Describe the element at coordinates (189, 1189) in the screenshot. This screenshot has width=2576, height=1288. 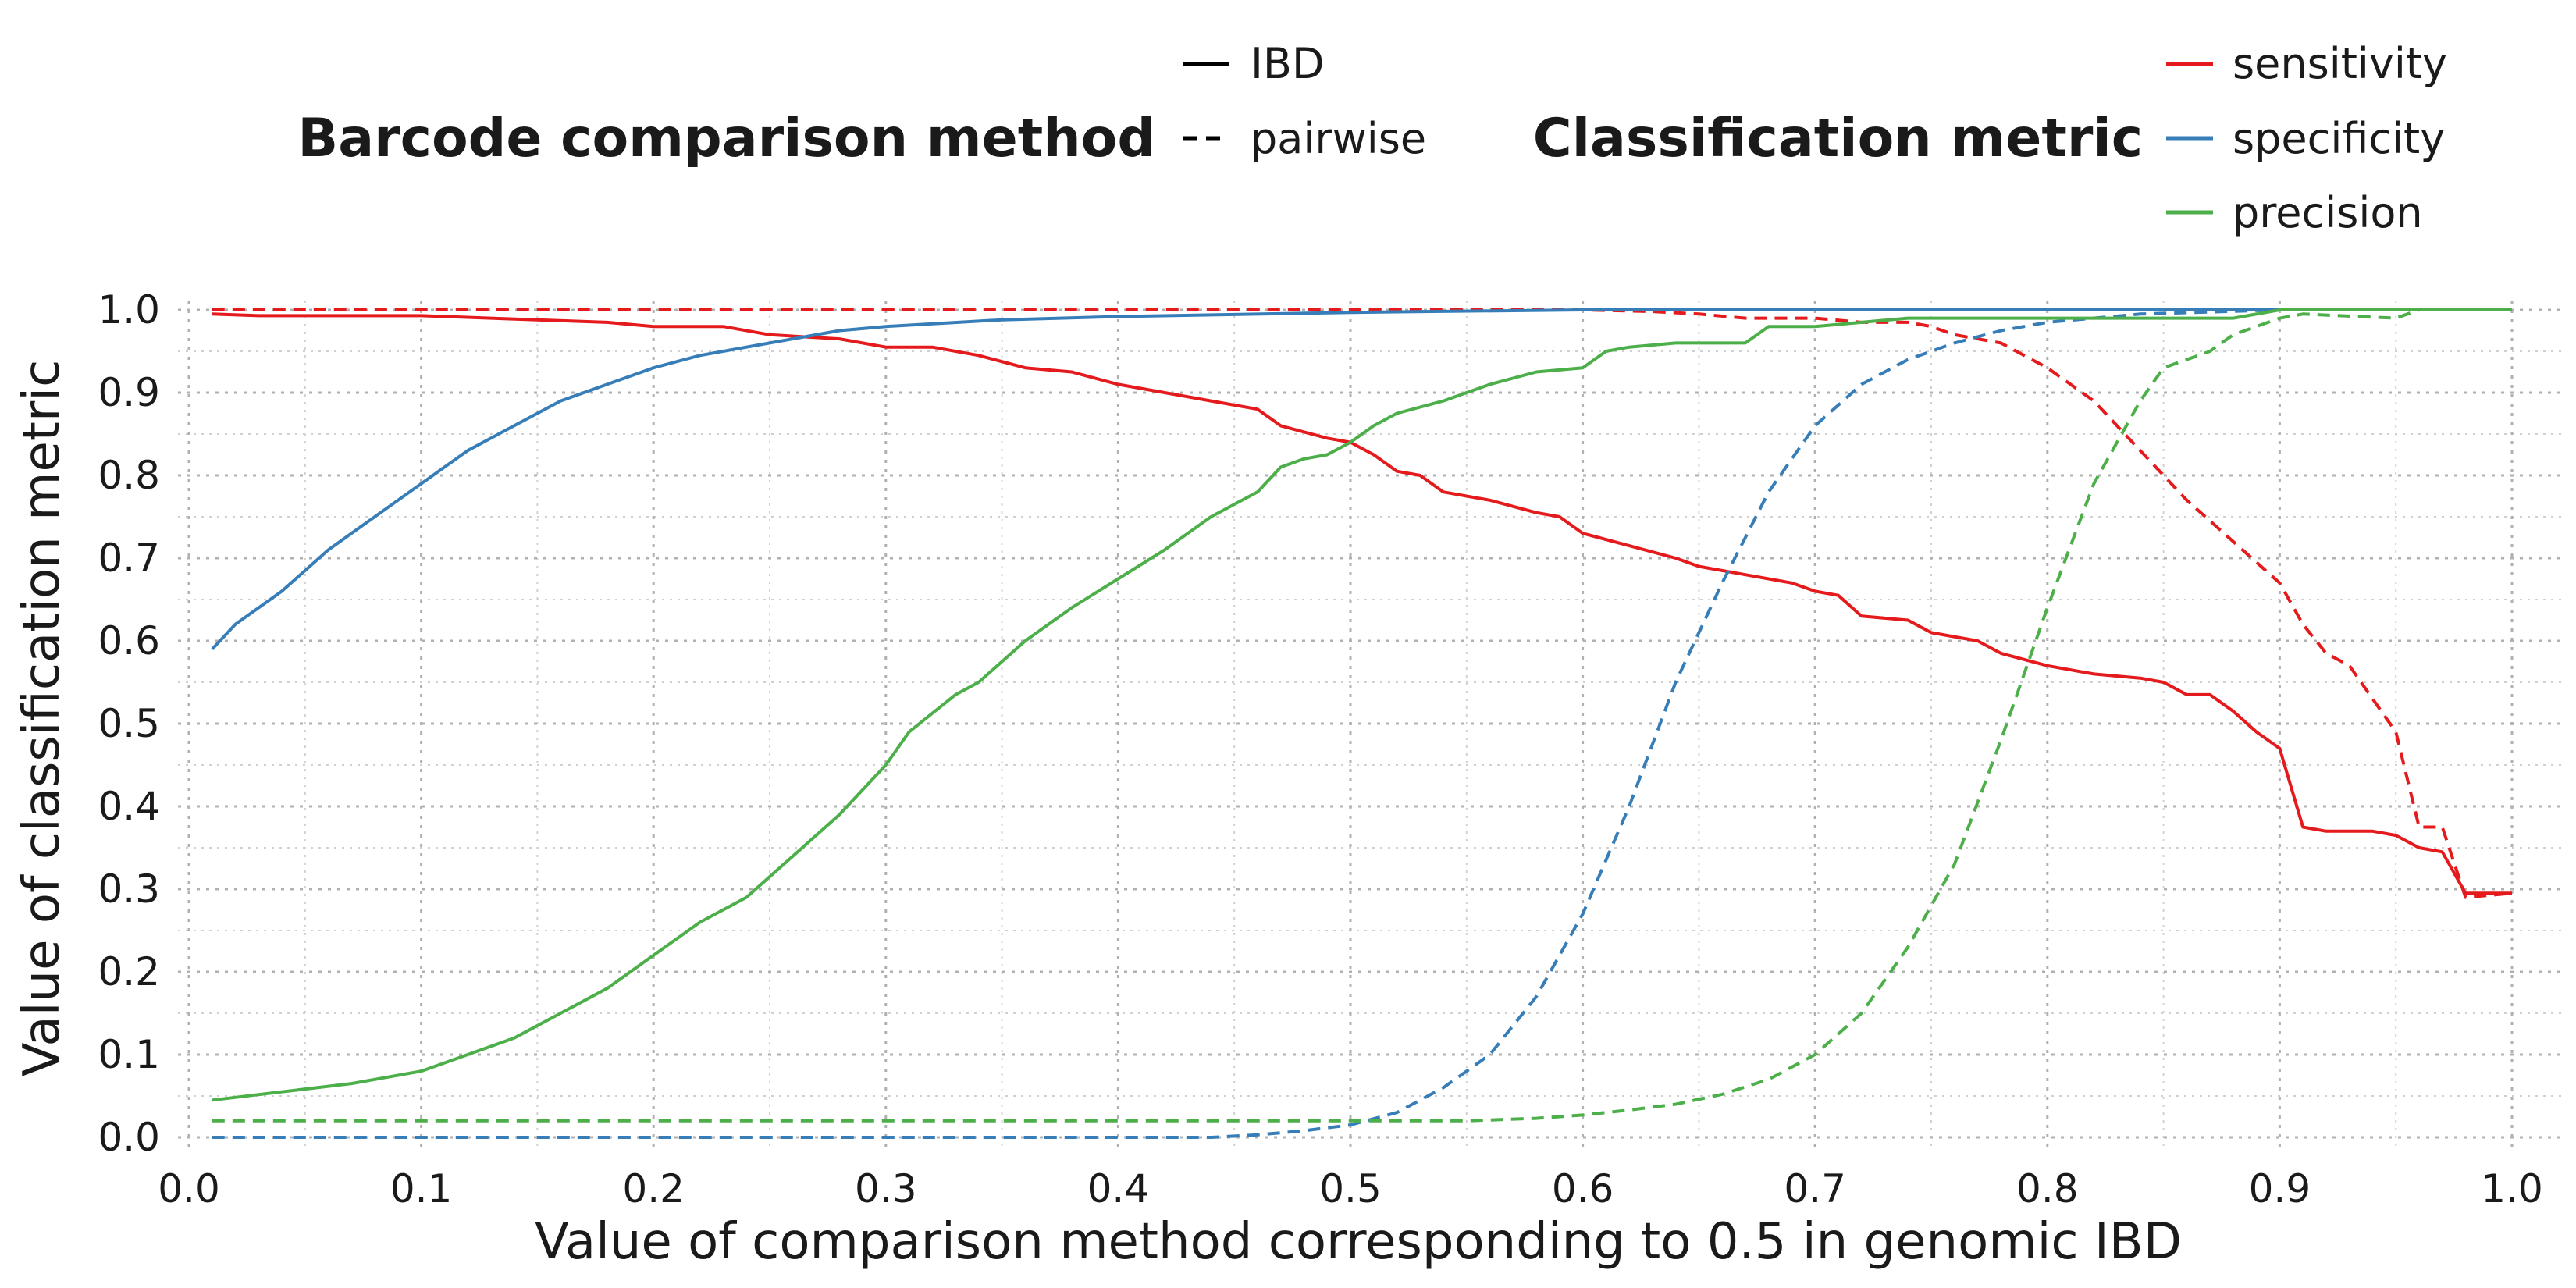
I see `x-tick-label: 0.0` at that location.